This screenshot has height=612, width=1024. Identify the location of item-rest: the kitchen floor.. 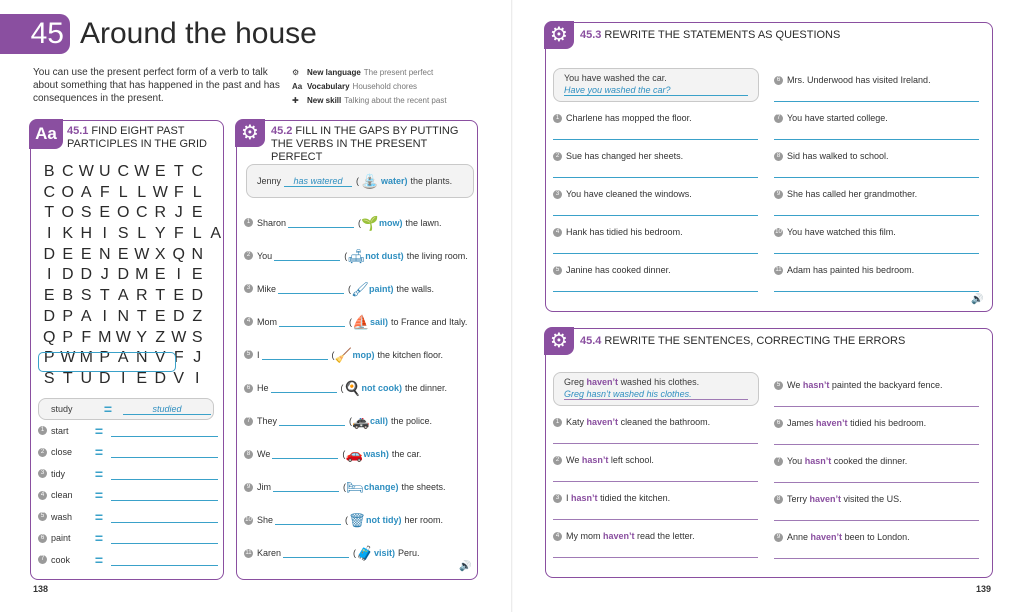
(410, 354).